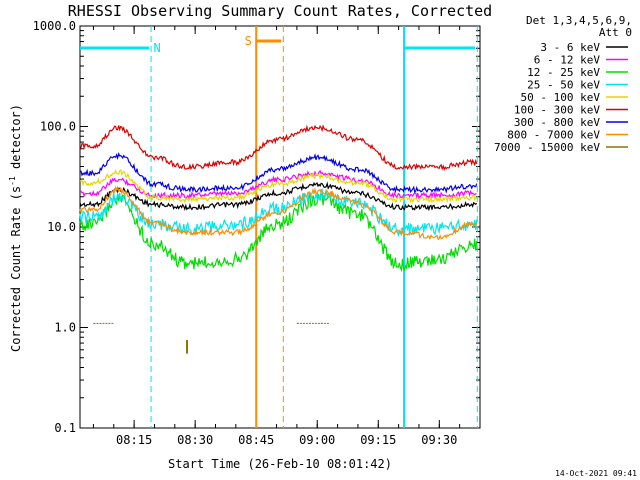  Describe the element at coordinates (378, 440) in the screenshot. I see `x-tick-label: 09:15` at that location.